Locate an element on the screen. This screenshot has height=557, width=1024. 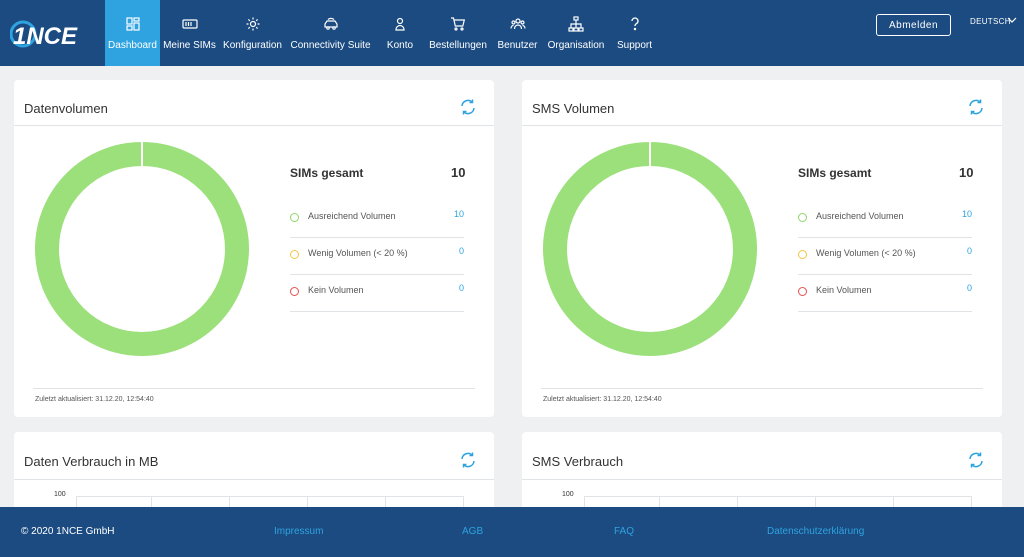
card-title: SMS Volumen is located at coordinates (573, 108).